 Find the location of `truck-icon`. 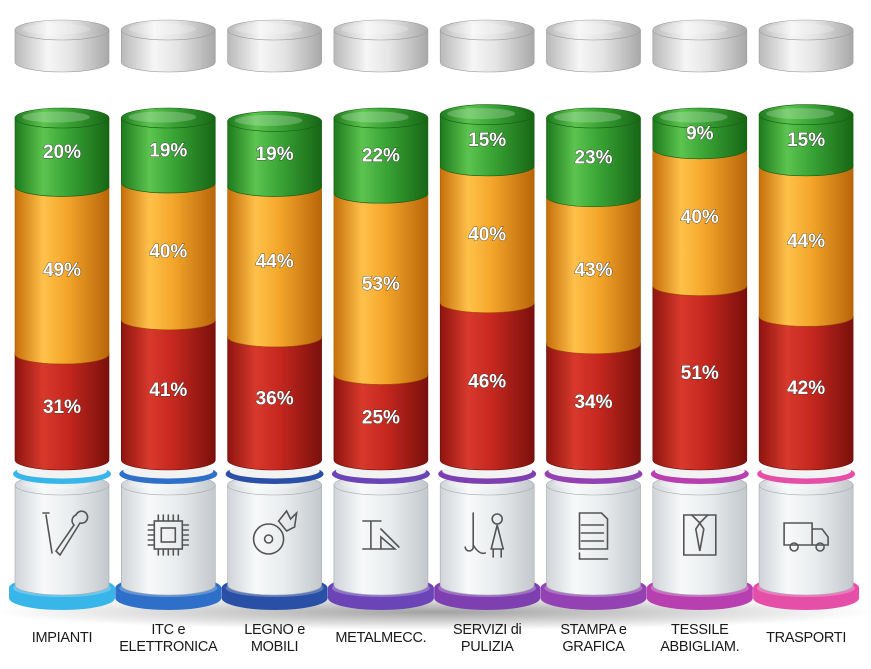

truck-icon is located at coordinates (806, 537).